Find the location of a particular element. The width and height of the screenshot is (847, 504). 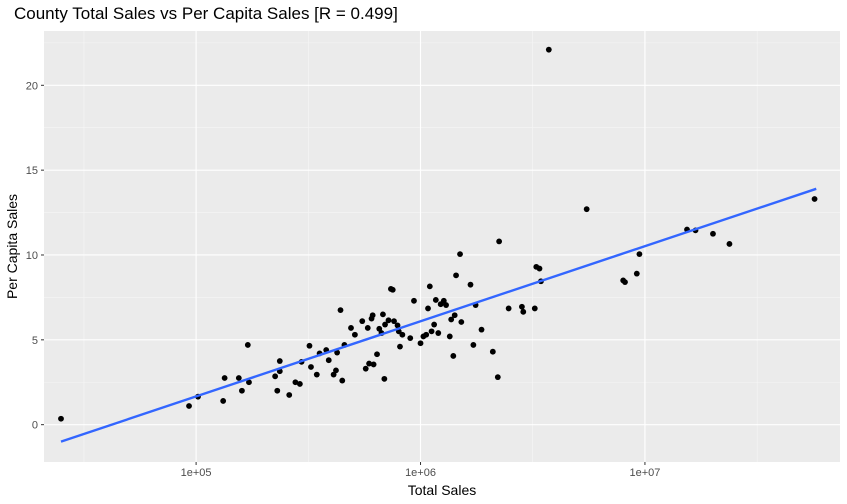

y-axis-title: Per Capita Sales is located at coordinates (12, 246).